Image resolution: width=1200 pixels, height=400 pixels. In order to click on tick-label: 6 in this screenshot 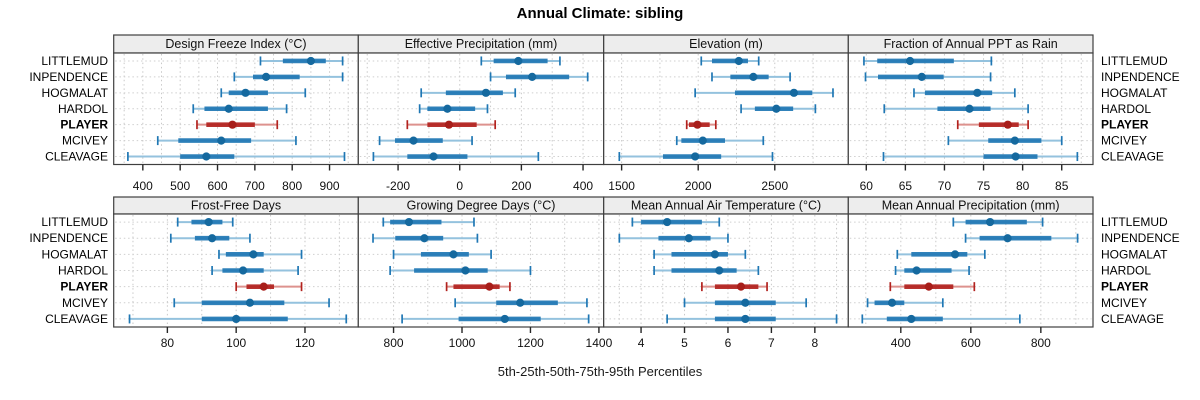, I will do `click(728, 343)`.